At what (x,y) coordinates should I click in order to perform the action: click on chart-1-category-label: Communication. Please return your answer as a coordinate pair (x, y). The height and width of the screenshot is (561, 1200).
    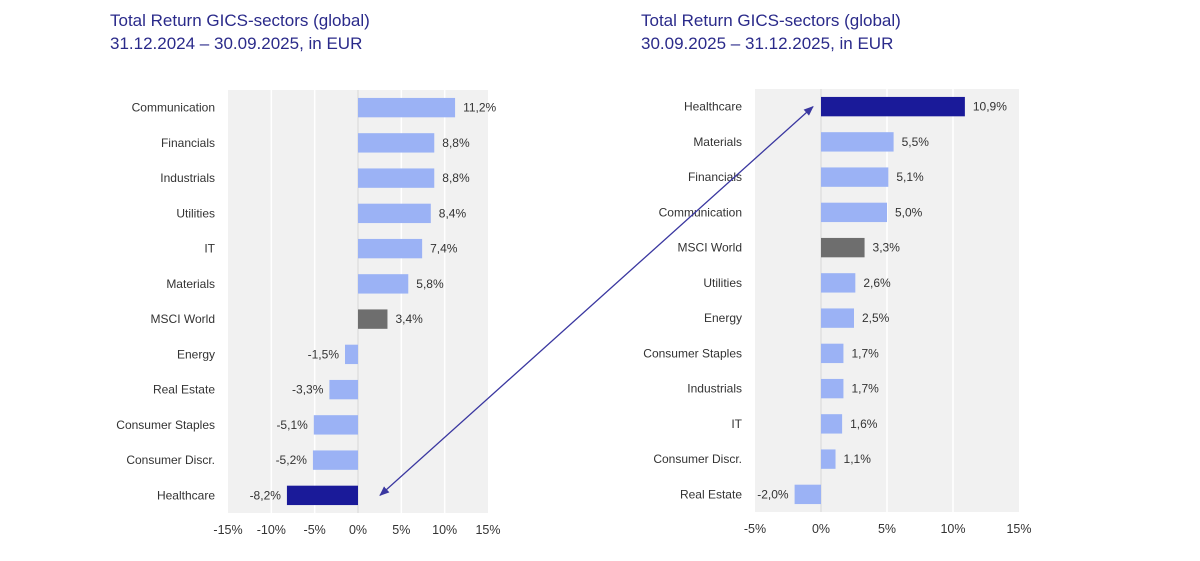
    Looking at the image, I should click on (173, 108).